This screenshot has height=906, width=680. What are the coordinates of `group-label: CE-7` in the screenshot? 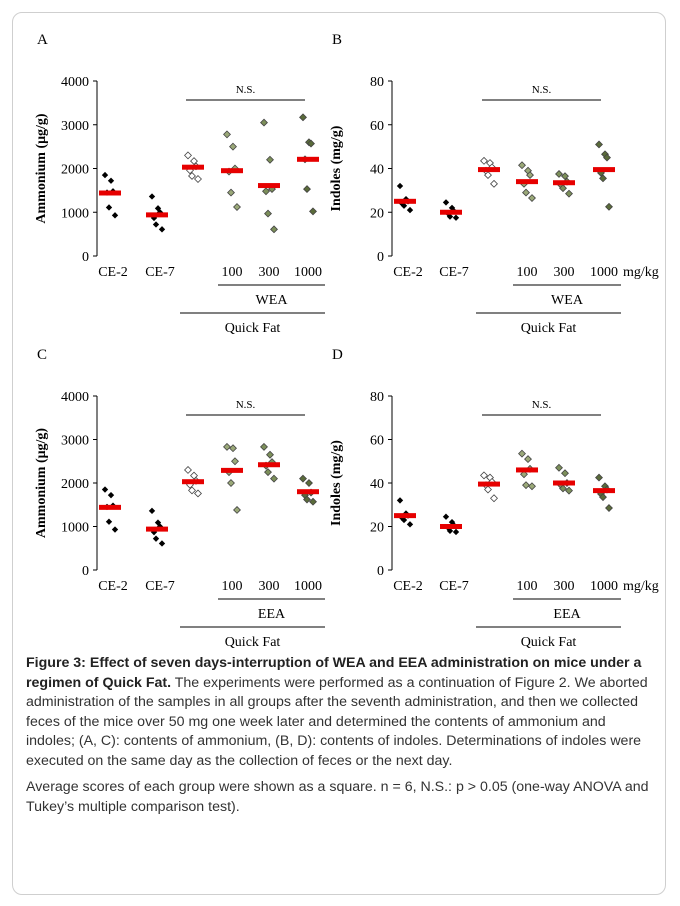 It's located at (160, 586).